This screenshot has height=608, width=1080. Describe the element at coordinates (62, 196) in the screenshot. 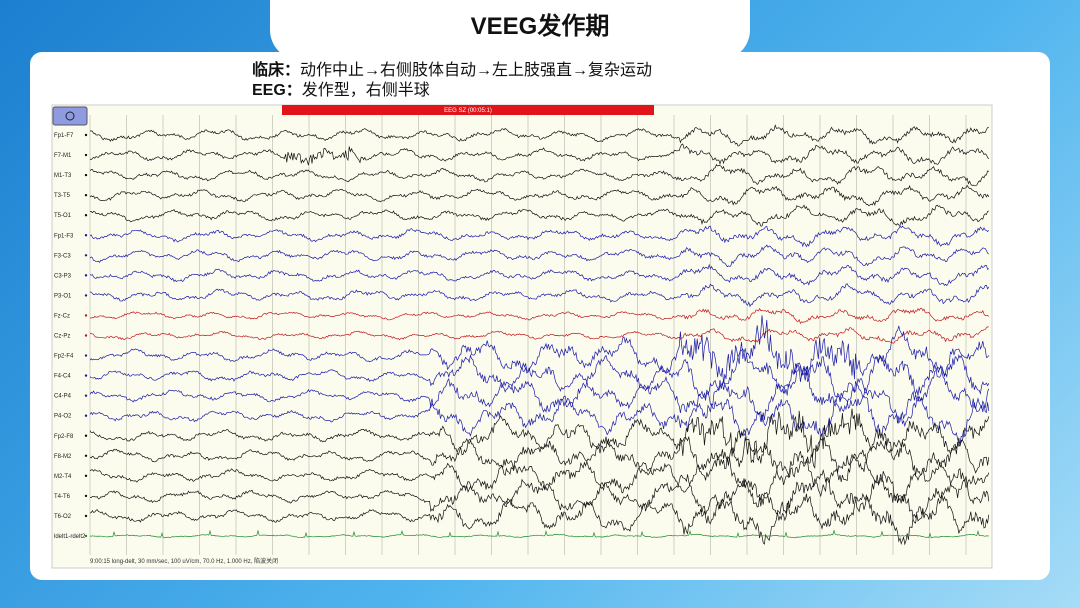

I see `channel-label: T3-T5` at that location.